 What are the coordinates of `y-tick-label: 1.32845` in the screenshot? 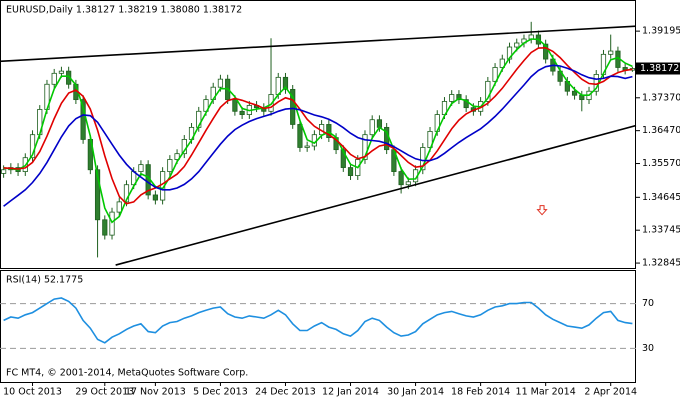 It's located at (661, 263).